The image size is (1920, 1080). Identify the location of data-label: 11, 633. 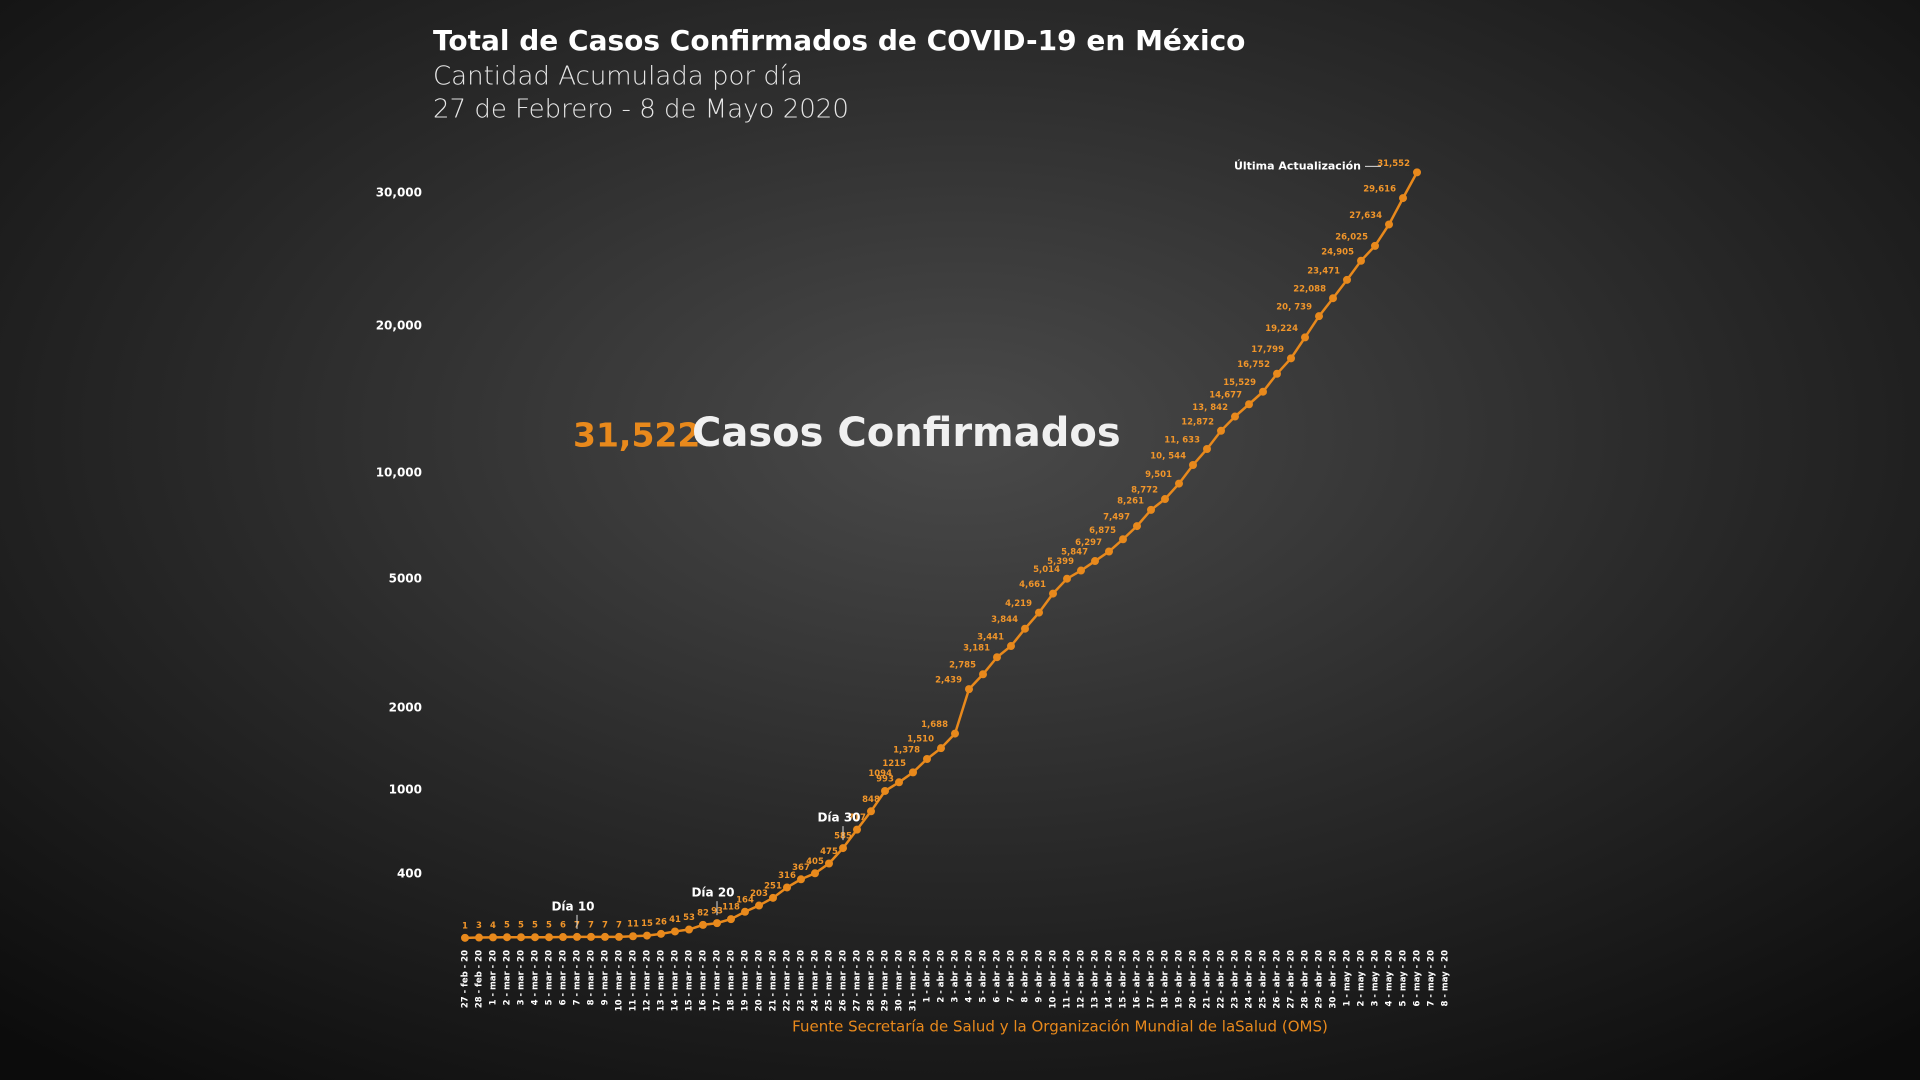
(1182, 440).